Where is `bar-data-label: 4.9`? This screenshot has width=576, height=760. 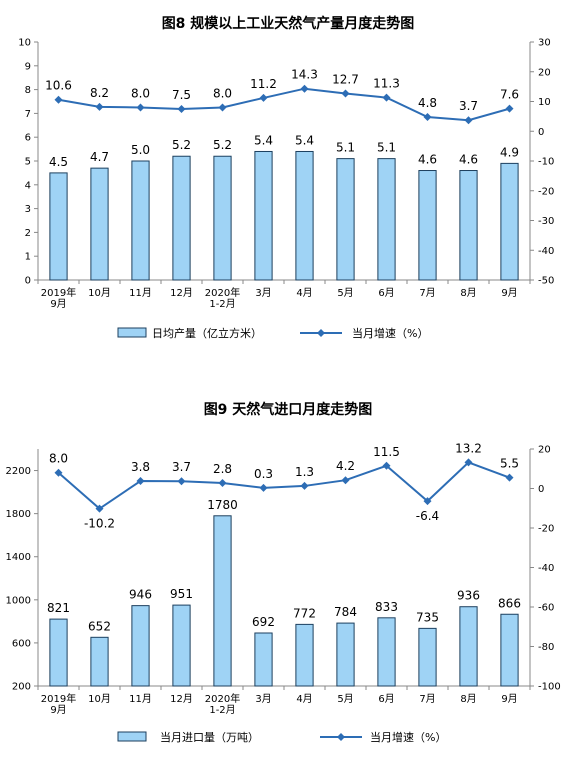
bar-data-label: 4.9 is located at coordinates (509, 152).